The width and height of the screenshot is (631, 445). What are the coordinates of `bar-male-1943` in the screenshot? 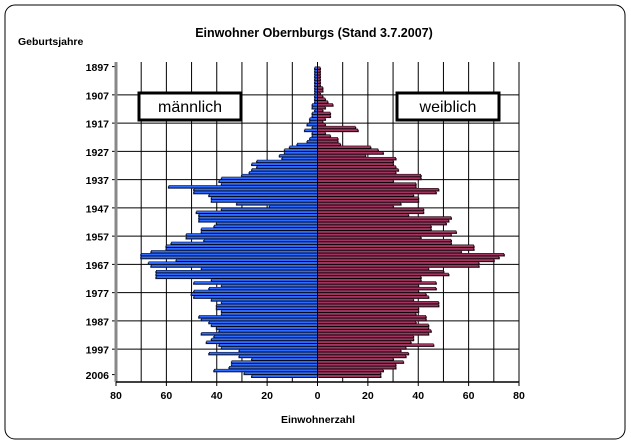 It's located at (264, 198).